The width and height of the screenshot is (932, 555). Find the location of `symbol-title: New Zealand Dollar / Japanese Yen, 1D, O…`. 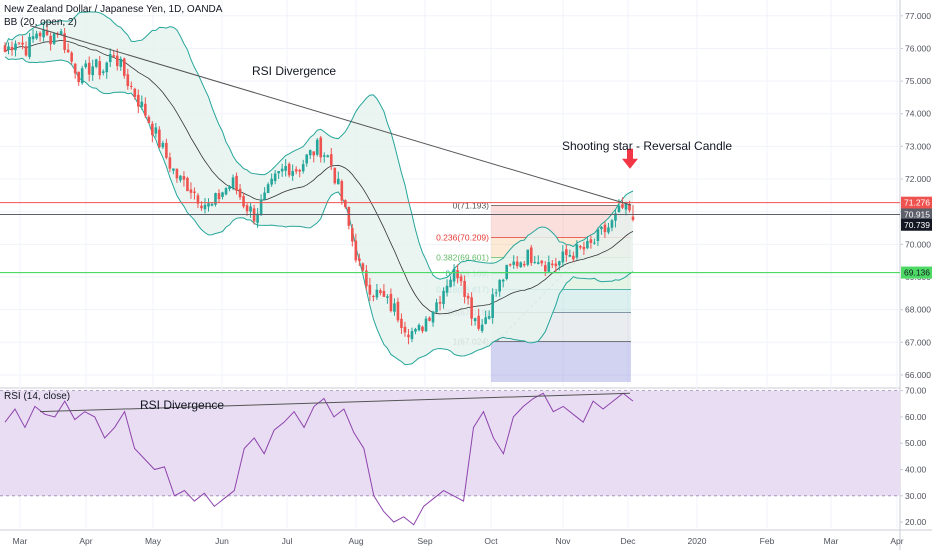

symbol-title: New Zealand Dollar / Japanese Yen, 1D, O… is located at coordinates (113, 9).